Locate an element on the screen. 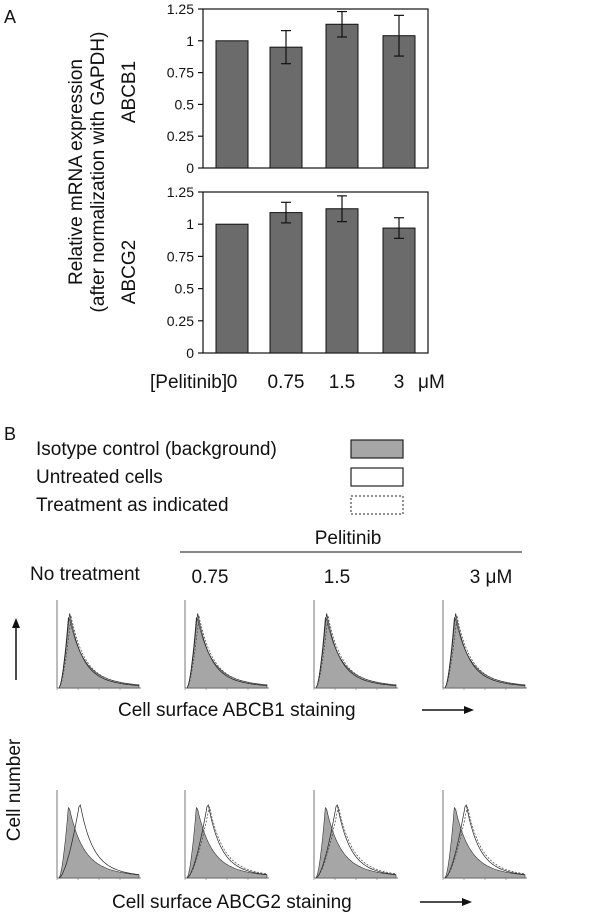 This screenshot has height=917, width=597. abcg2-gene-label: ABCG2 is located at coordinates (129, 272).